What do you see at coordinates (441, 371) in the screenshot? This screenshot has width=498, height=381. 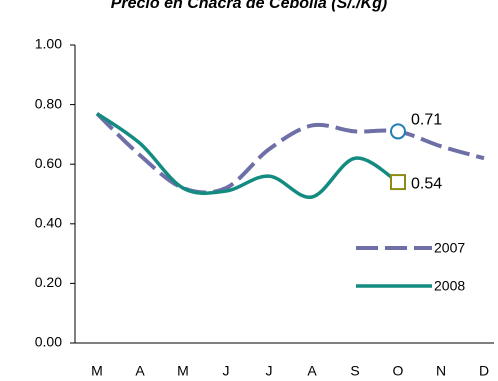 I see `x-tick-label: N` at bounding box center [441, 371].